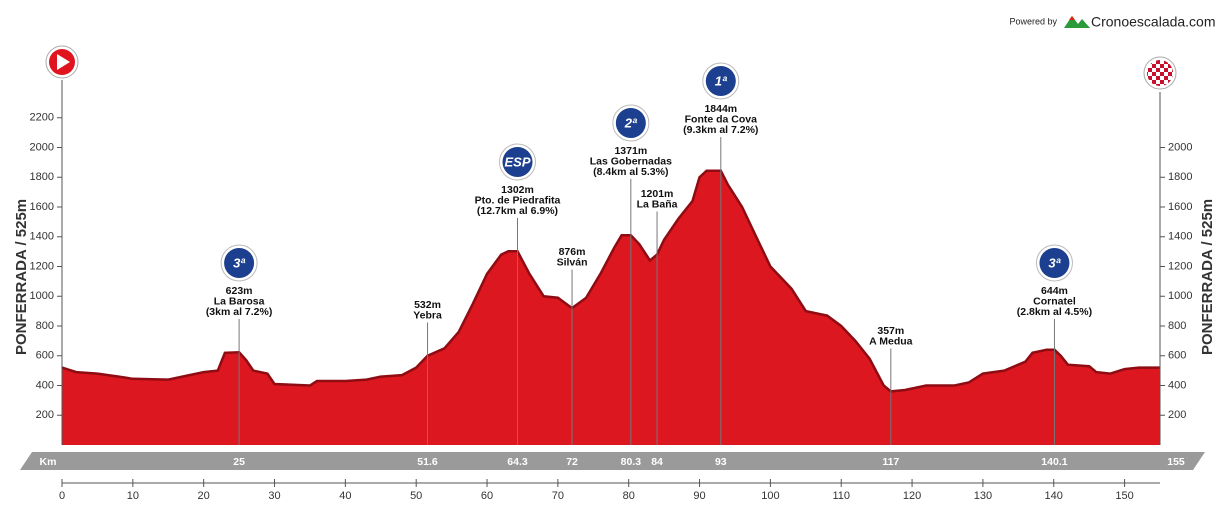 This screenshot has width=1222, height=512. Describe the element at coordinates (1180, 266) in the screenshot. I see `y2-tick-label: 1200` at that location.